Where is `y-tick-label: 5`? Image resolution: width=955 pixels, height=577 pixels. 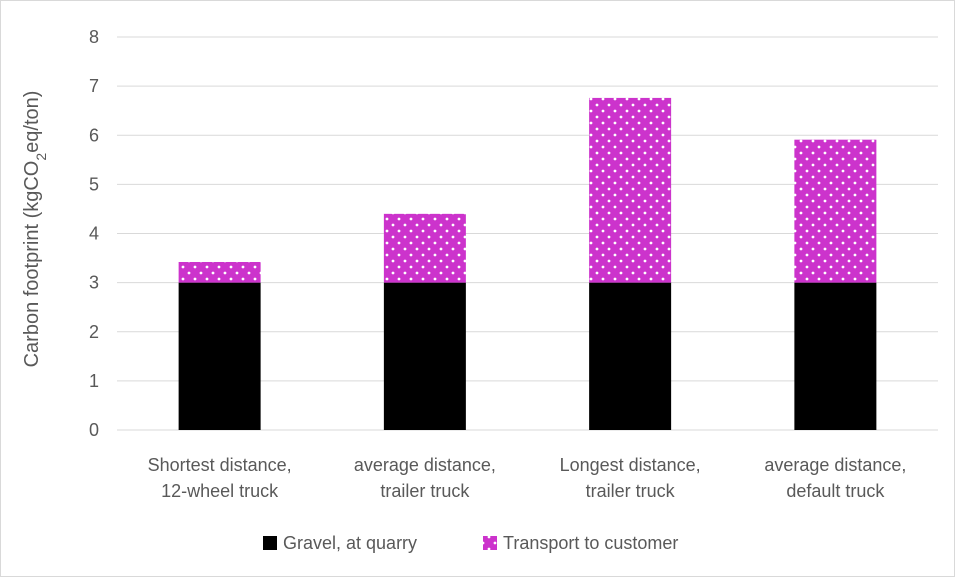
y-tick-label: 5 is located at coordinates (94, 184).